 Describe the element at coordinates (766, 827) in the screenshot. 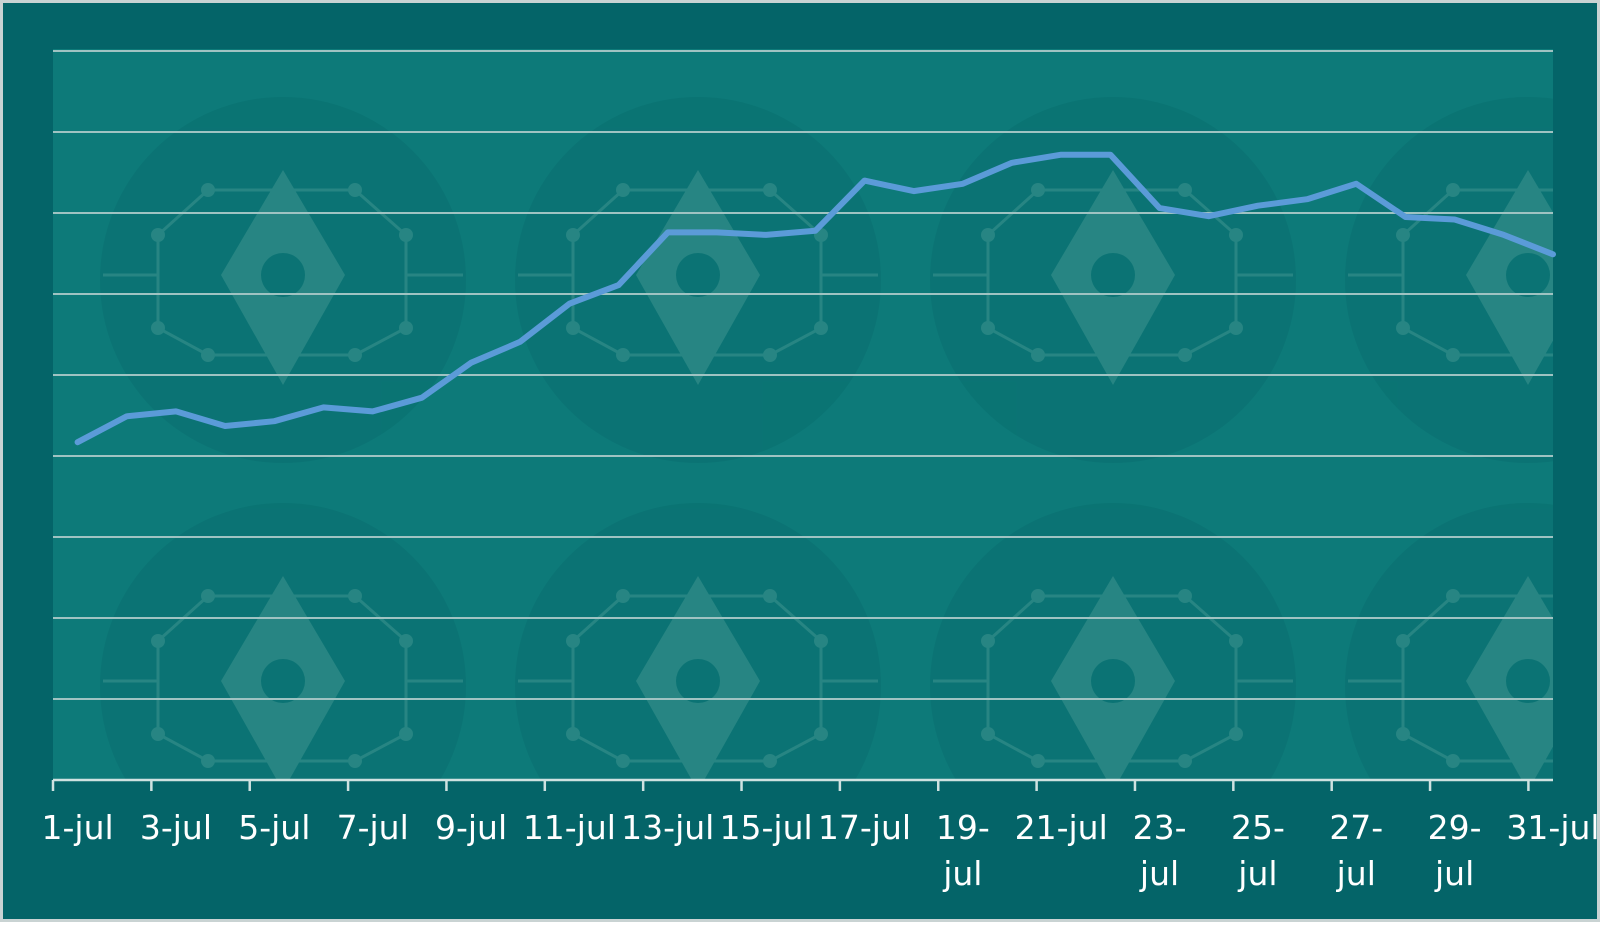

I see `x-tick-label: 15-jul` at that location.